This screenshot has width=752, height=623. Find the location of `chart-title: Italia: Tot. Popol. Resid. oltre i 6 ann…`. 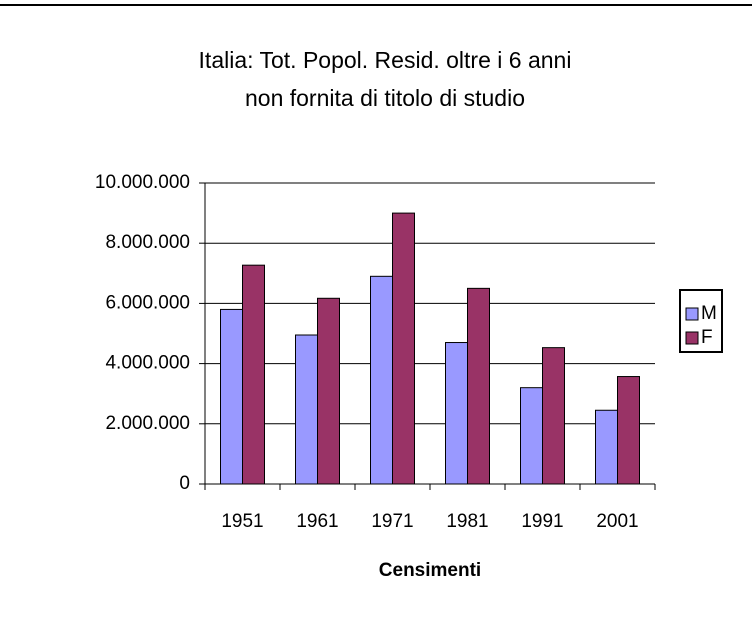

chart-title: Italia: Tot. Popol. Resid. oltre i 6 ann… is located at coordinates (385, 60).